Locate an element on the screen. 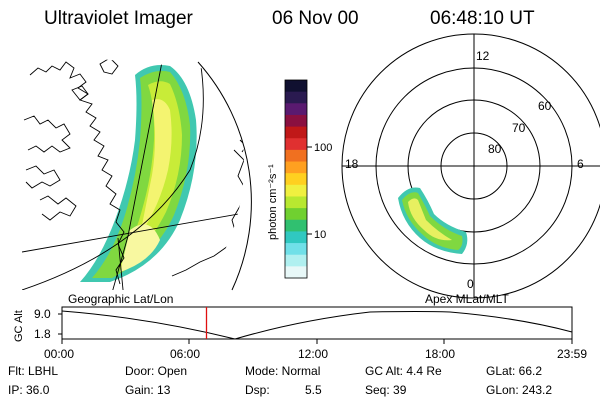  aurora-band-geo is located at coordinates (138, 173).